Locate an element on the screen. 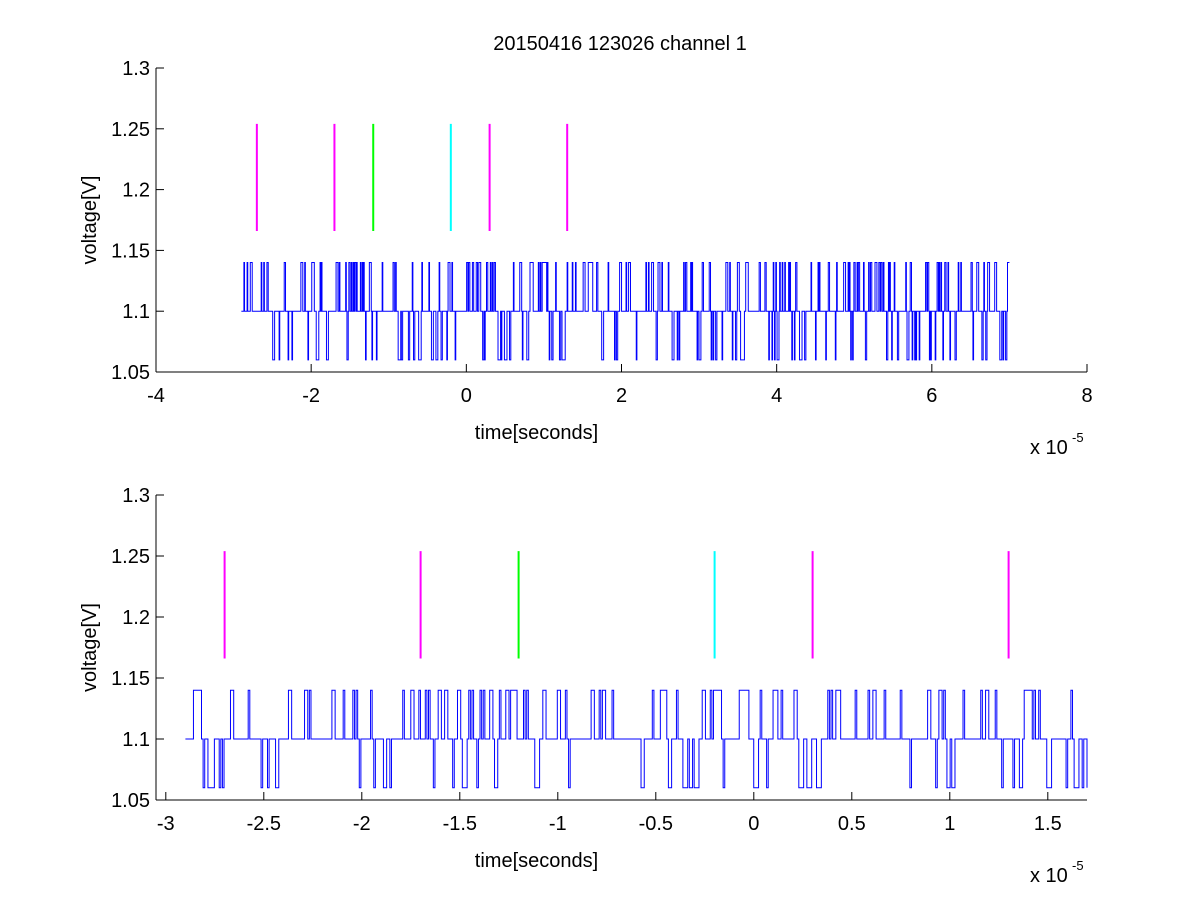  x-tick-label: -0.5 is located at coordinates (656, 824).